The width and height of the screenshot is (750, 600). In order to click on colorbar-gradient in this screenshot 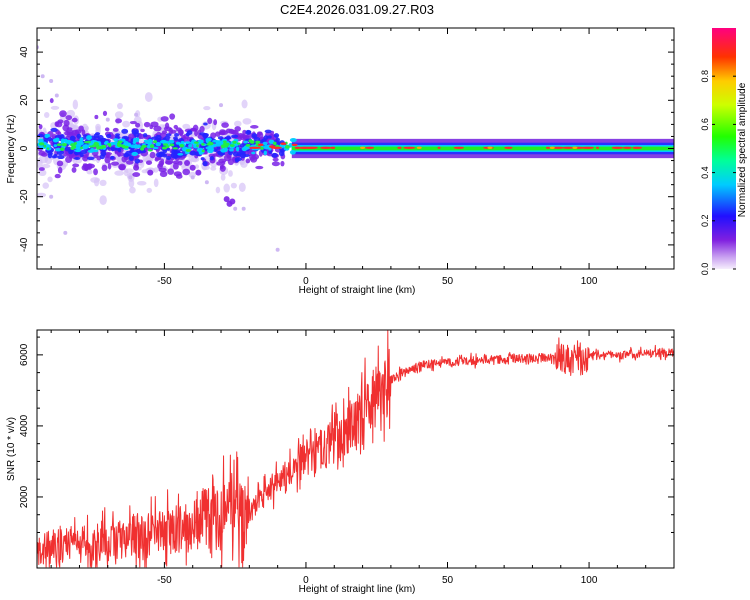, I will do `click(724, 148)`.